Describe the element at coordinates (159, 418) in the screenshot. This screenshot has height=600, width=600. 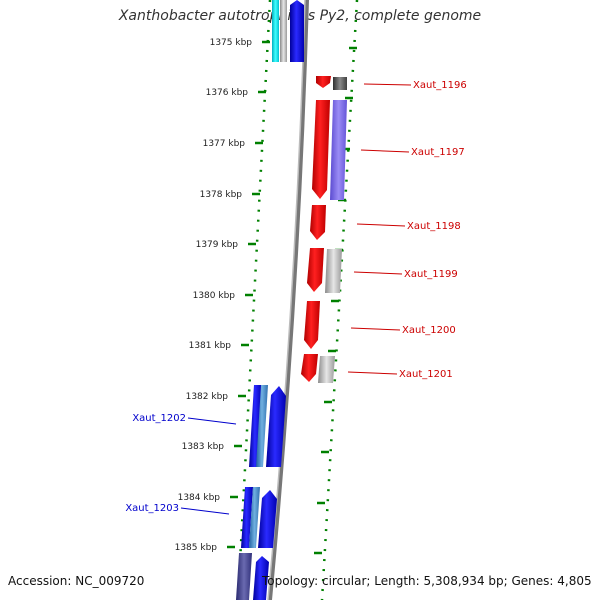
I see `gene-label: Xaut_1202` at that location.